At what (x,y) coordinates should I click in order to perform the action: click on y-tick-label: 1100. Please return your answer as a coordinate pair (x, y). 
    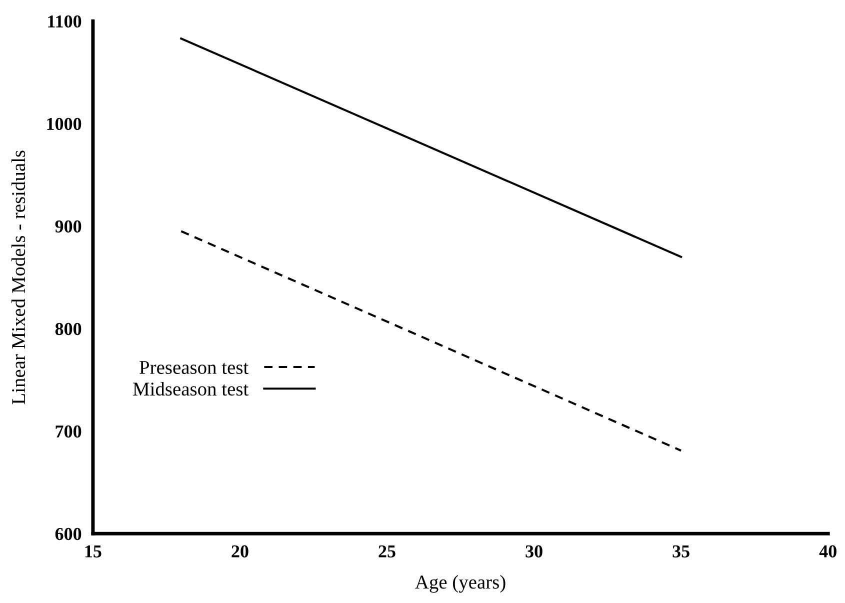
    Looking at the image, I should click on (65, 21).